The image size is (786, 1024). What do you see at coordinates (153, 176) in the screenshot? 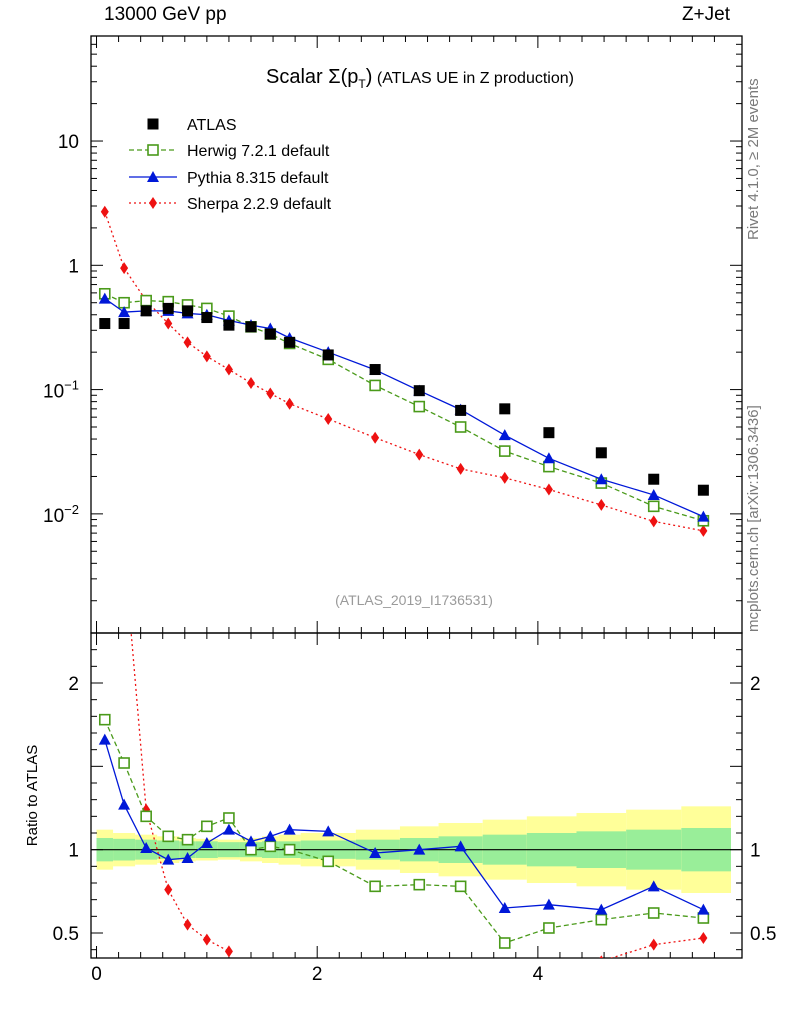
I see `legend-marker-pythia` at bounding box center [153, 176].